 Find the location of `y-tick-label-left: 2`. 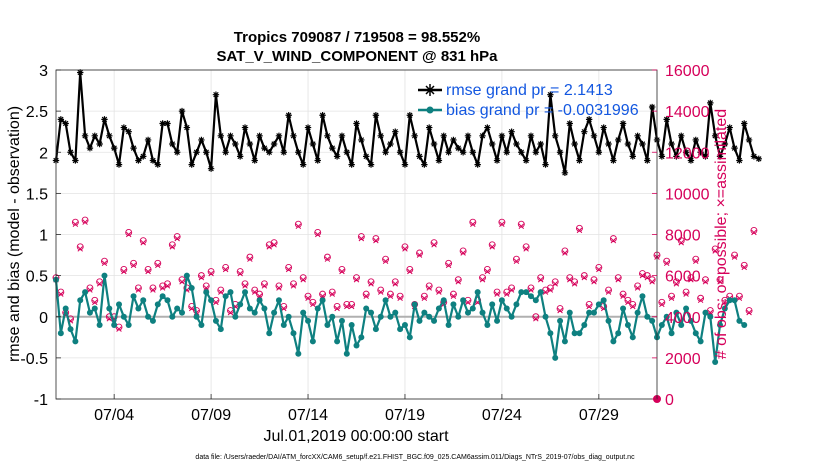

y-tick-label-left: 2 is located at coordinates (43, 153).